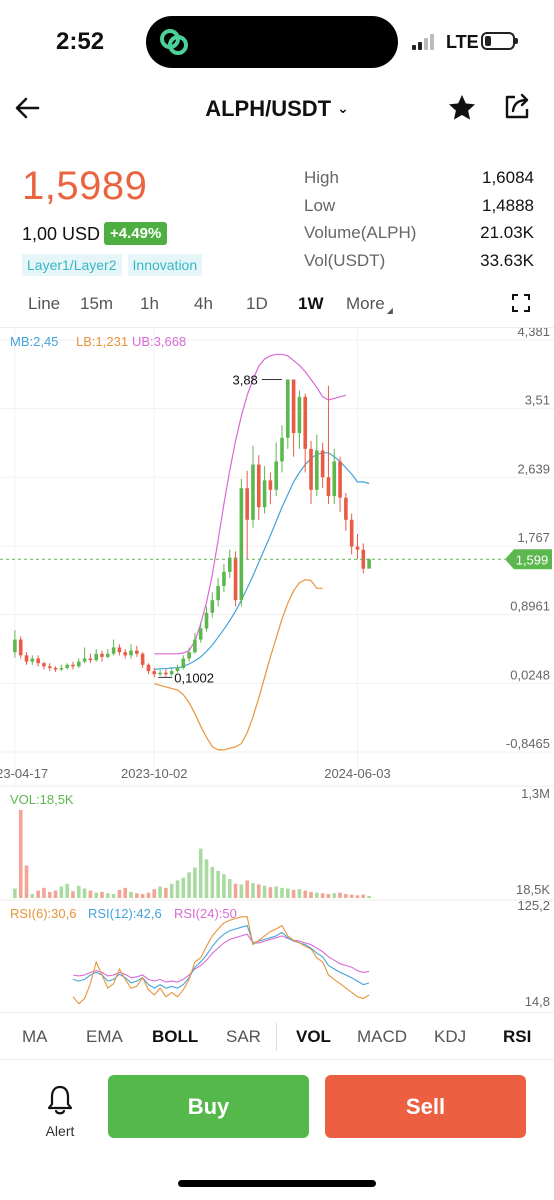  Describe the element at coordinates (535, 793) in the screenshot. I see `volume-y-tick: 1,3M` at that location.